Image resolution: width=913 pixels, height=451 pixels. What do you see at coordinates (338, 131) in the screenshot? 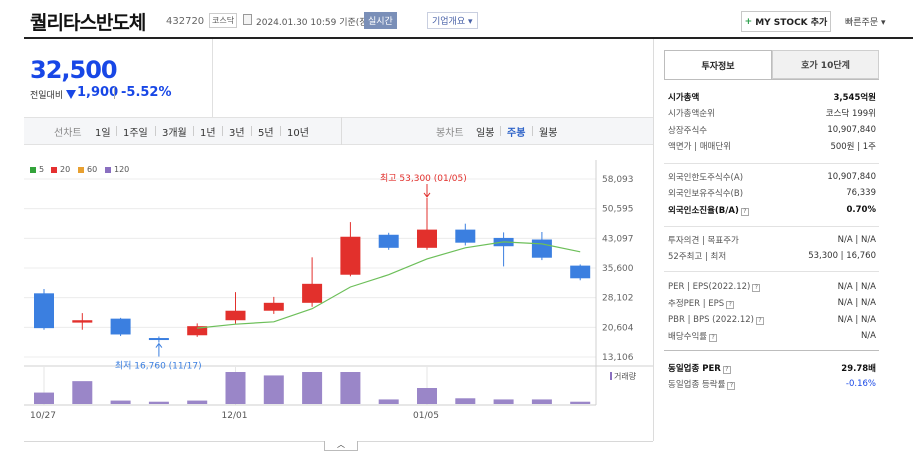
I see `period-toolbar` at bounding box center [338, 131].